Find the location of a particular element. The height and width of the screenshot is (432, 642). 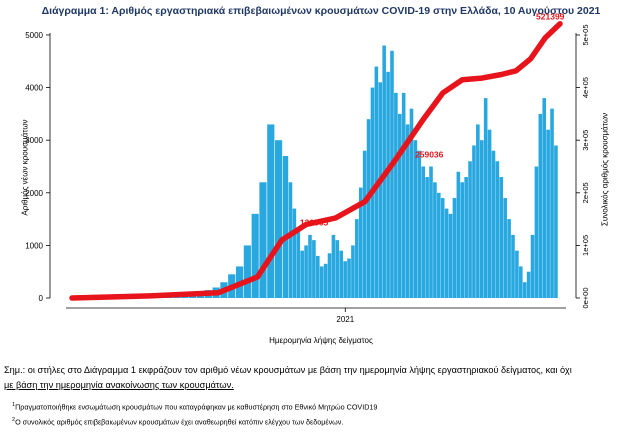

left-axis-tick-label: 1000 is located at coordinates (34, 245).